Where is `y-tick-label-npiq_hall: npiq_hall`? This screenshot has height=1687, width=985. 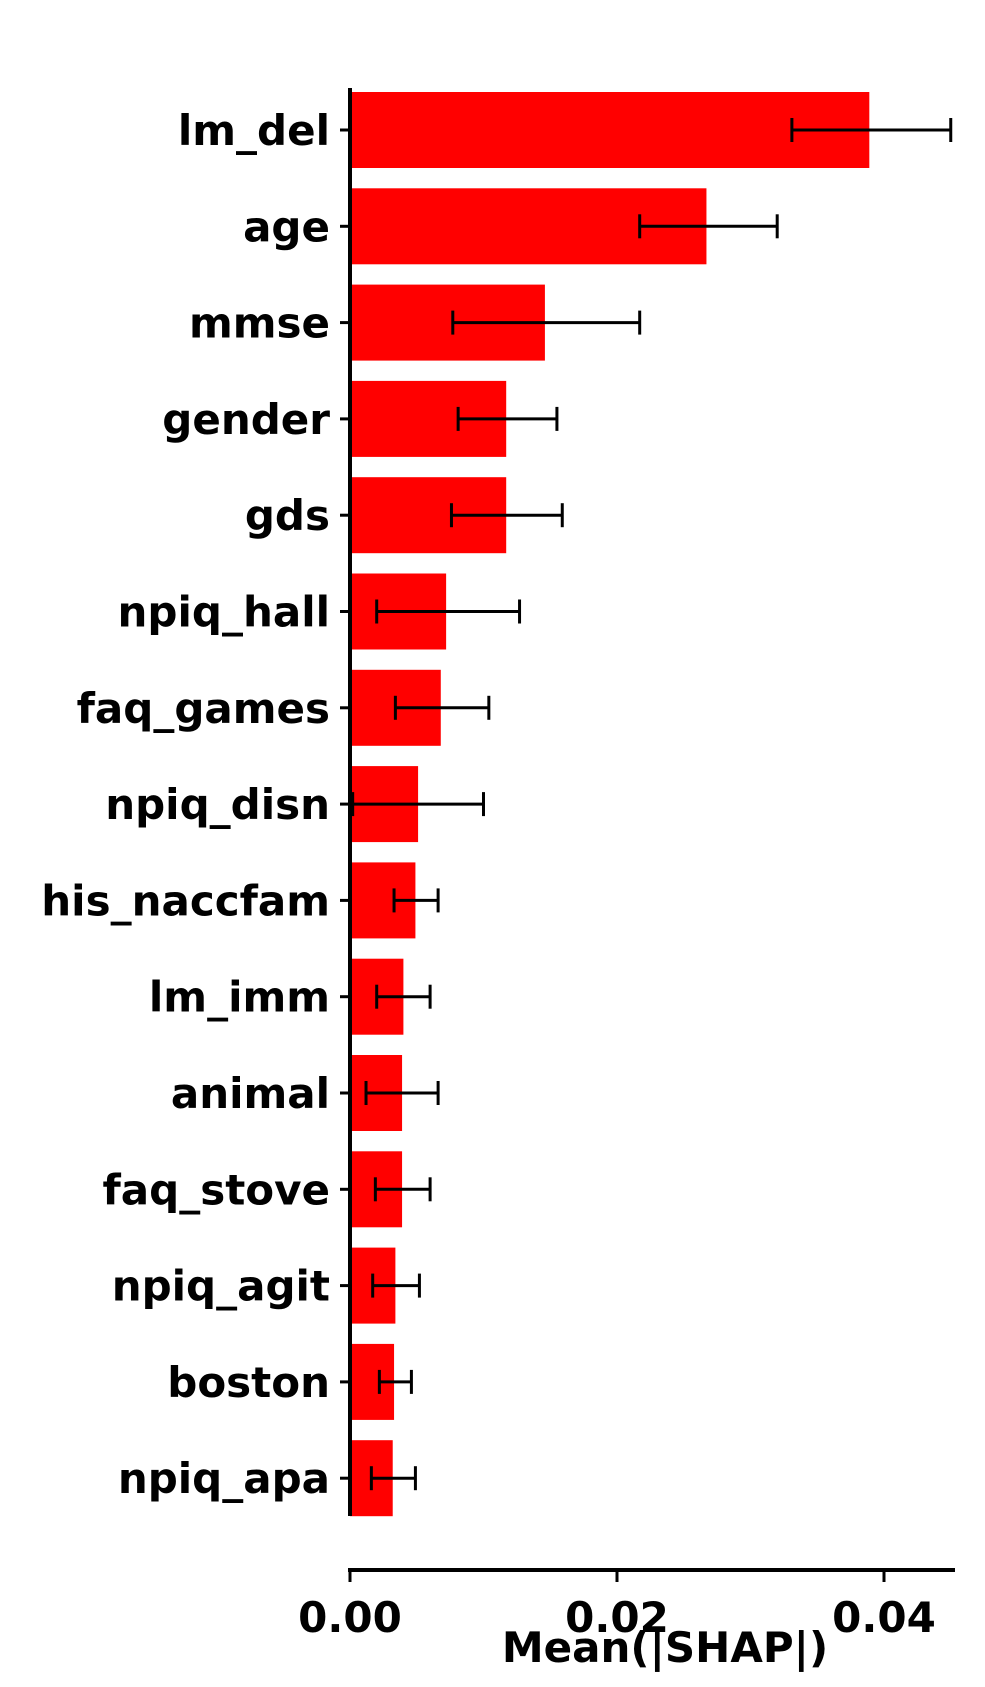
y-tick-label-npiq_hall: npiq_hall is located at coordinates (224, 612).